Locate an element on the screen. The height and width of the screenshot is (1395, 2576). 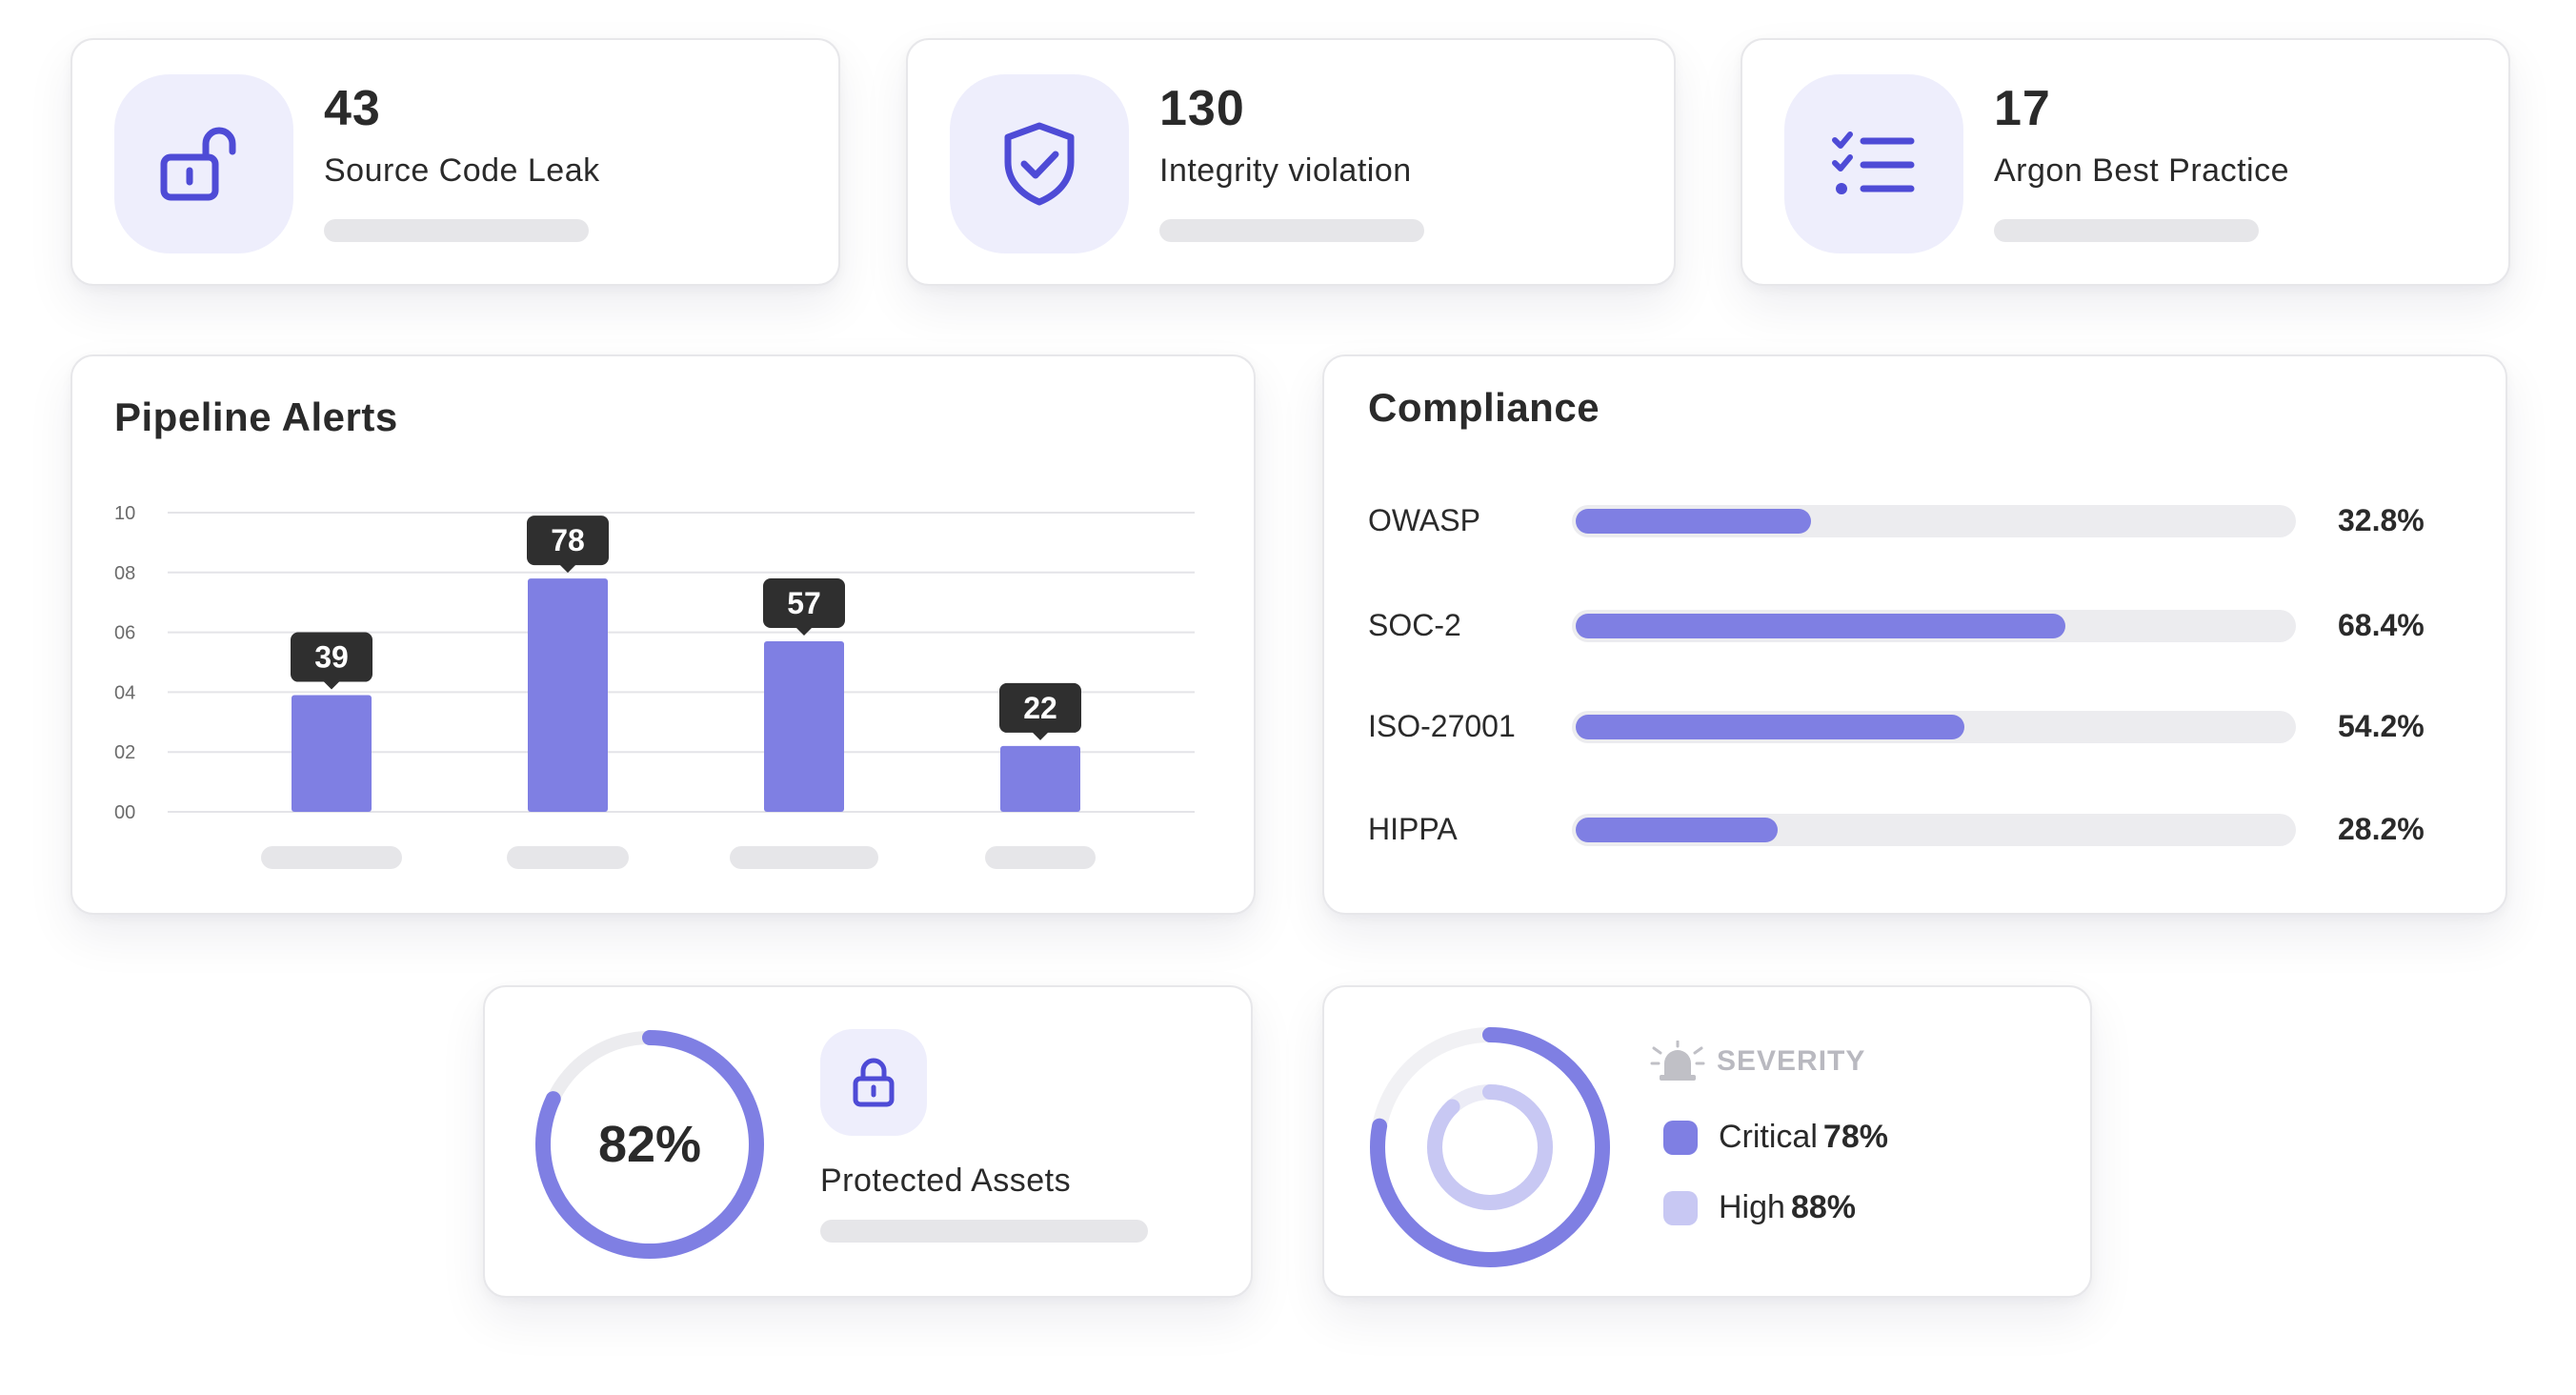
protected-assets-ring is located at coordinates (649, 1145).